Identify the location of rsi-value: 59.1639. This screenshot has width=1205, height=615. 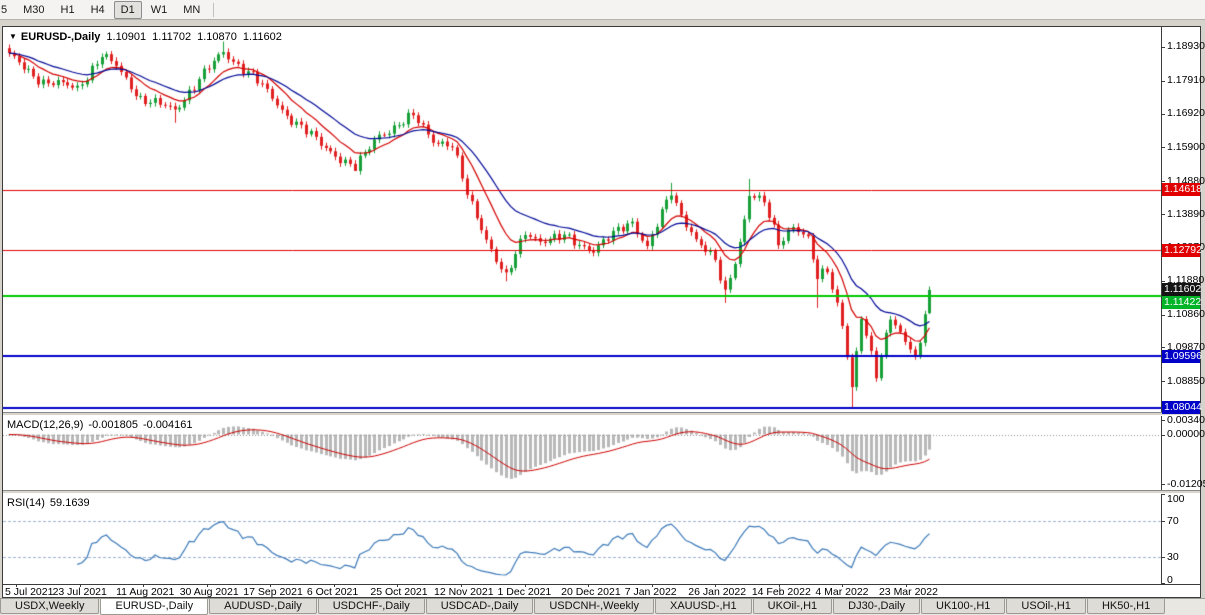
(69, 503).